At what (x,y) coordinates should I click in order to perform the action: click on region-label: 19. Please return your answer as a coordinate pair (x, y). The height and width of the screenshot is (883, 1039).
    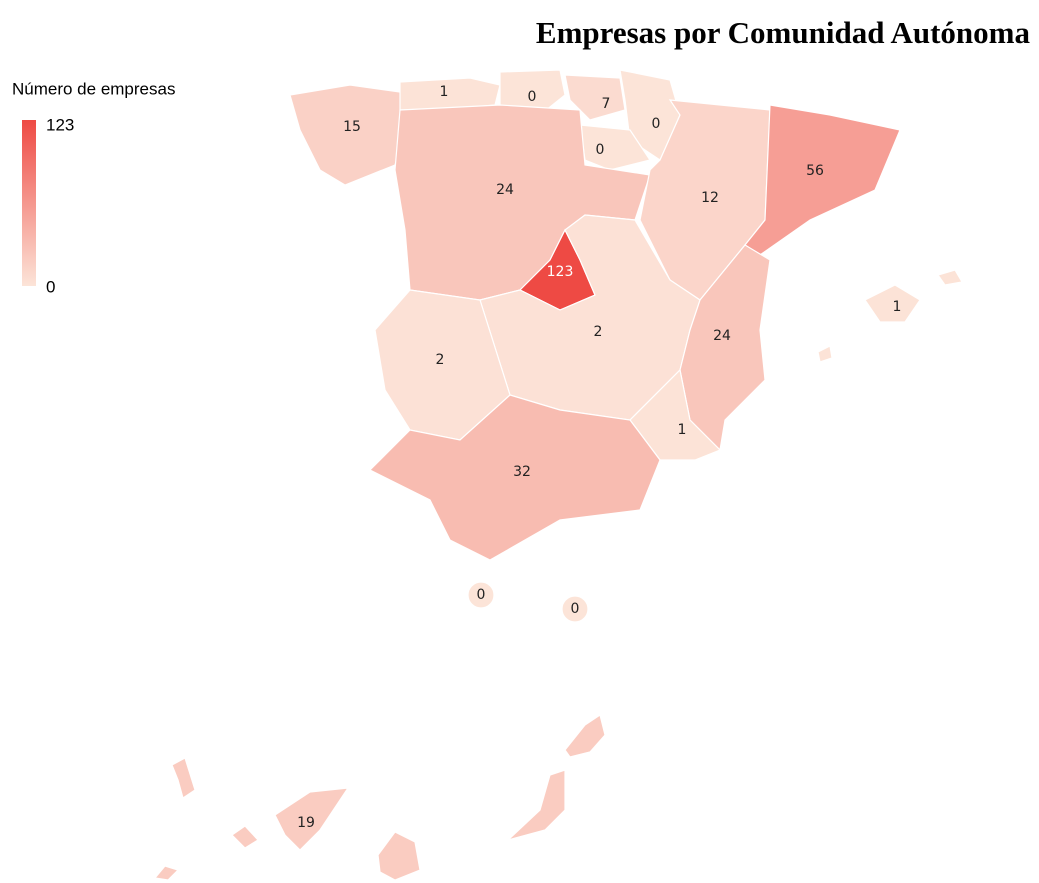
    Looking at the image, I should click on (306, 823).